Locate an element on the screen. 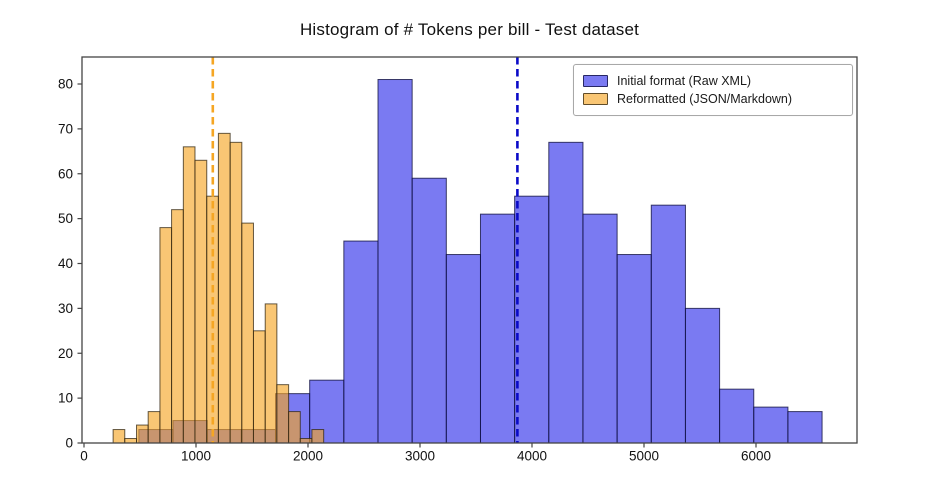  y-tick-label: 50 is located at coordinates (65, 218).